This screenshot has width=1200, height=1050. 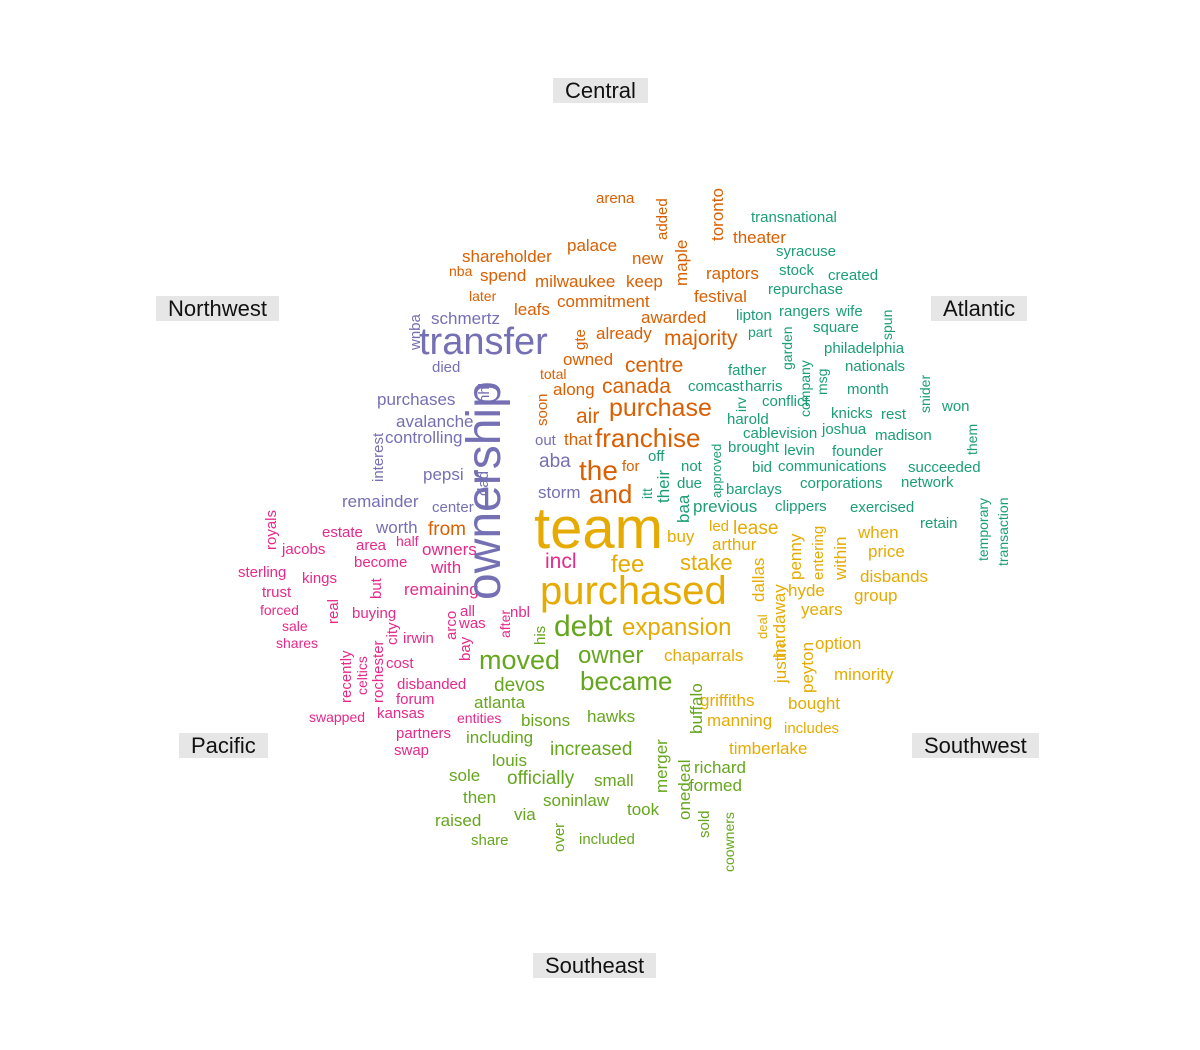 I want to click on word-sole: sole, so click(x=464, y=775).